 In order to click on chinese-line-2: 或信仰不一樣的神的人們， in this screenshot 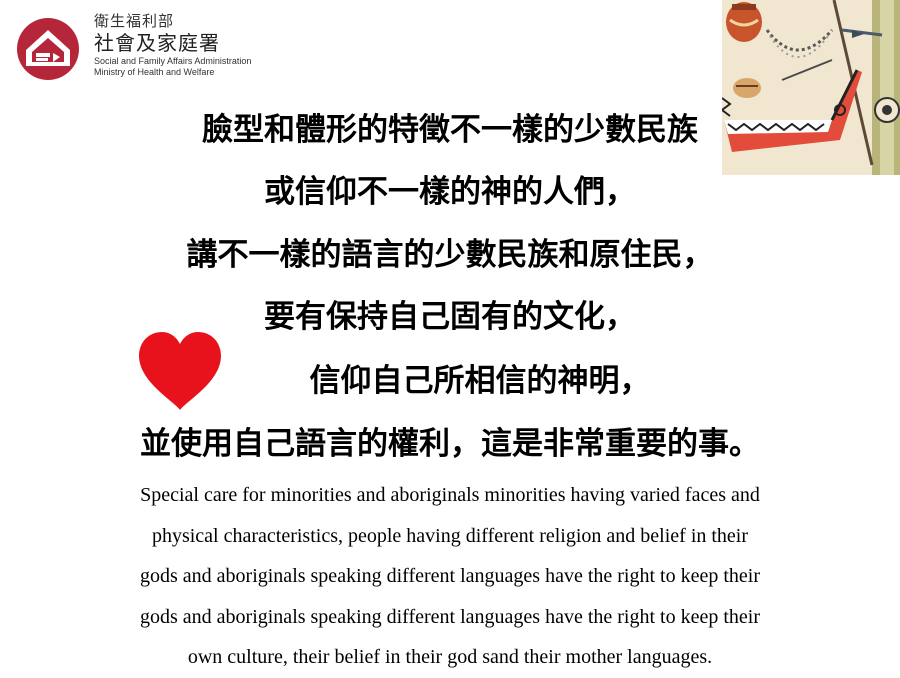, I will do `click(450, 192)`.